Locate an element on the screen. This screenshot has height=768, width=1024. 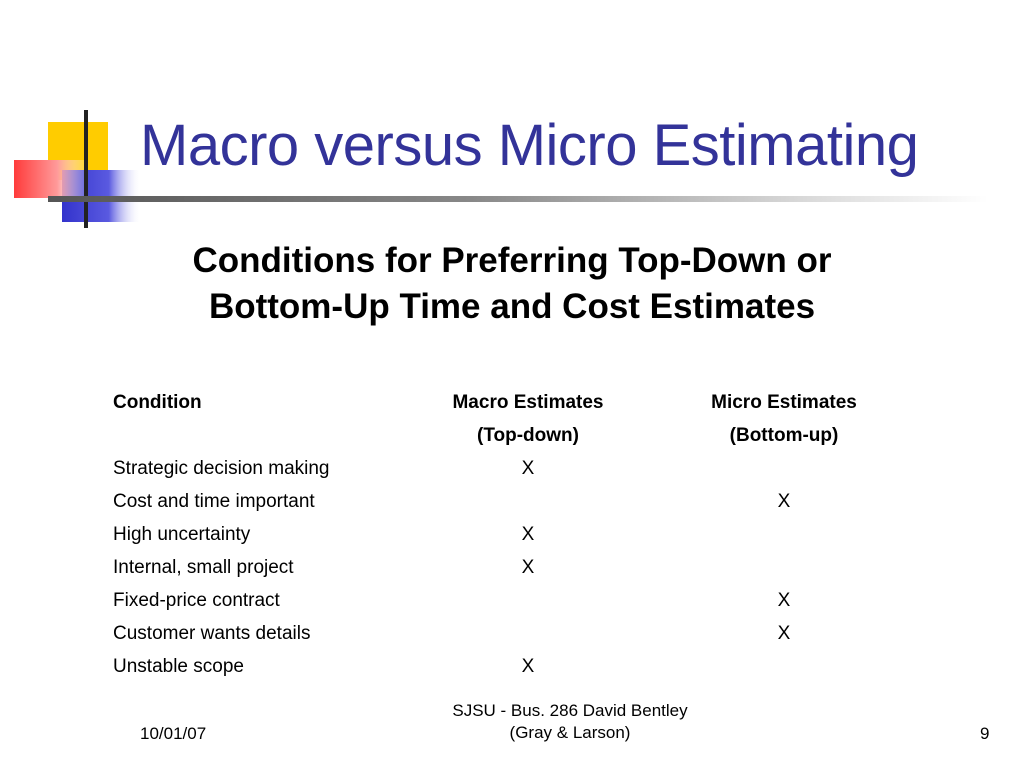
table-row: Fixed-price contract X is located at coordinates (518, 600).